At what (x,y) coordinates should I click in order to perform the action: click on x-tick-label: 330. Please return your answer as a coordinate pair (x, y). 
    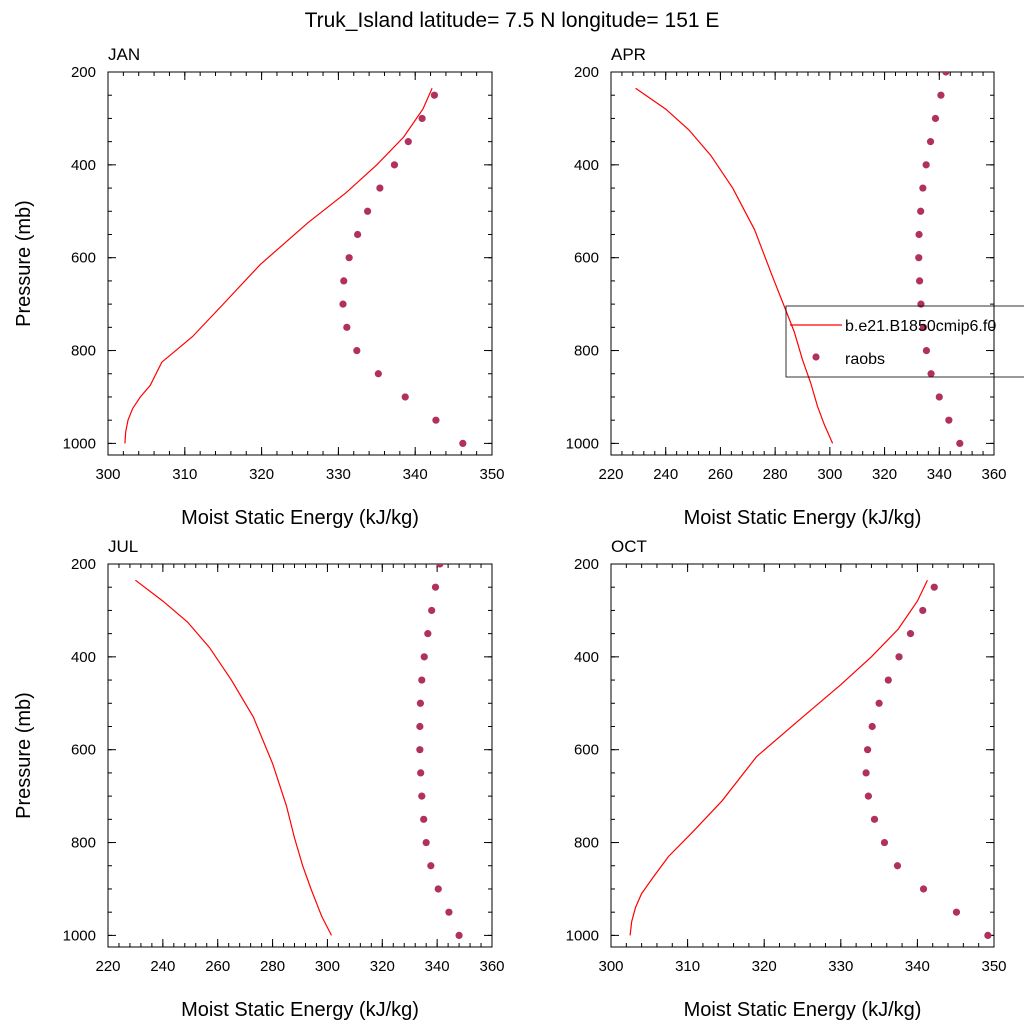
    Looking at the image, I should click on (840, 966).